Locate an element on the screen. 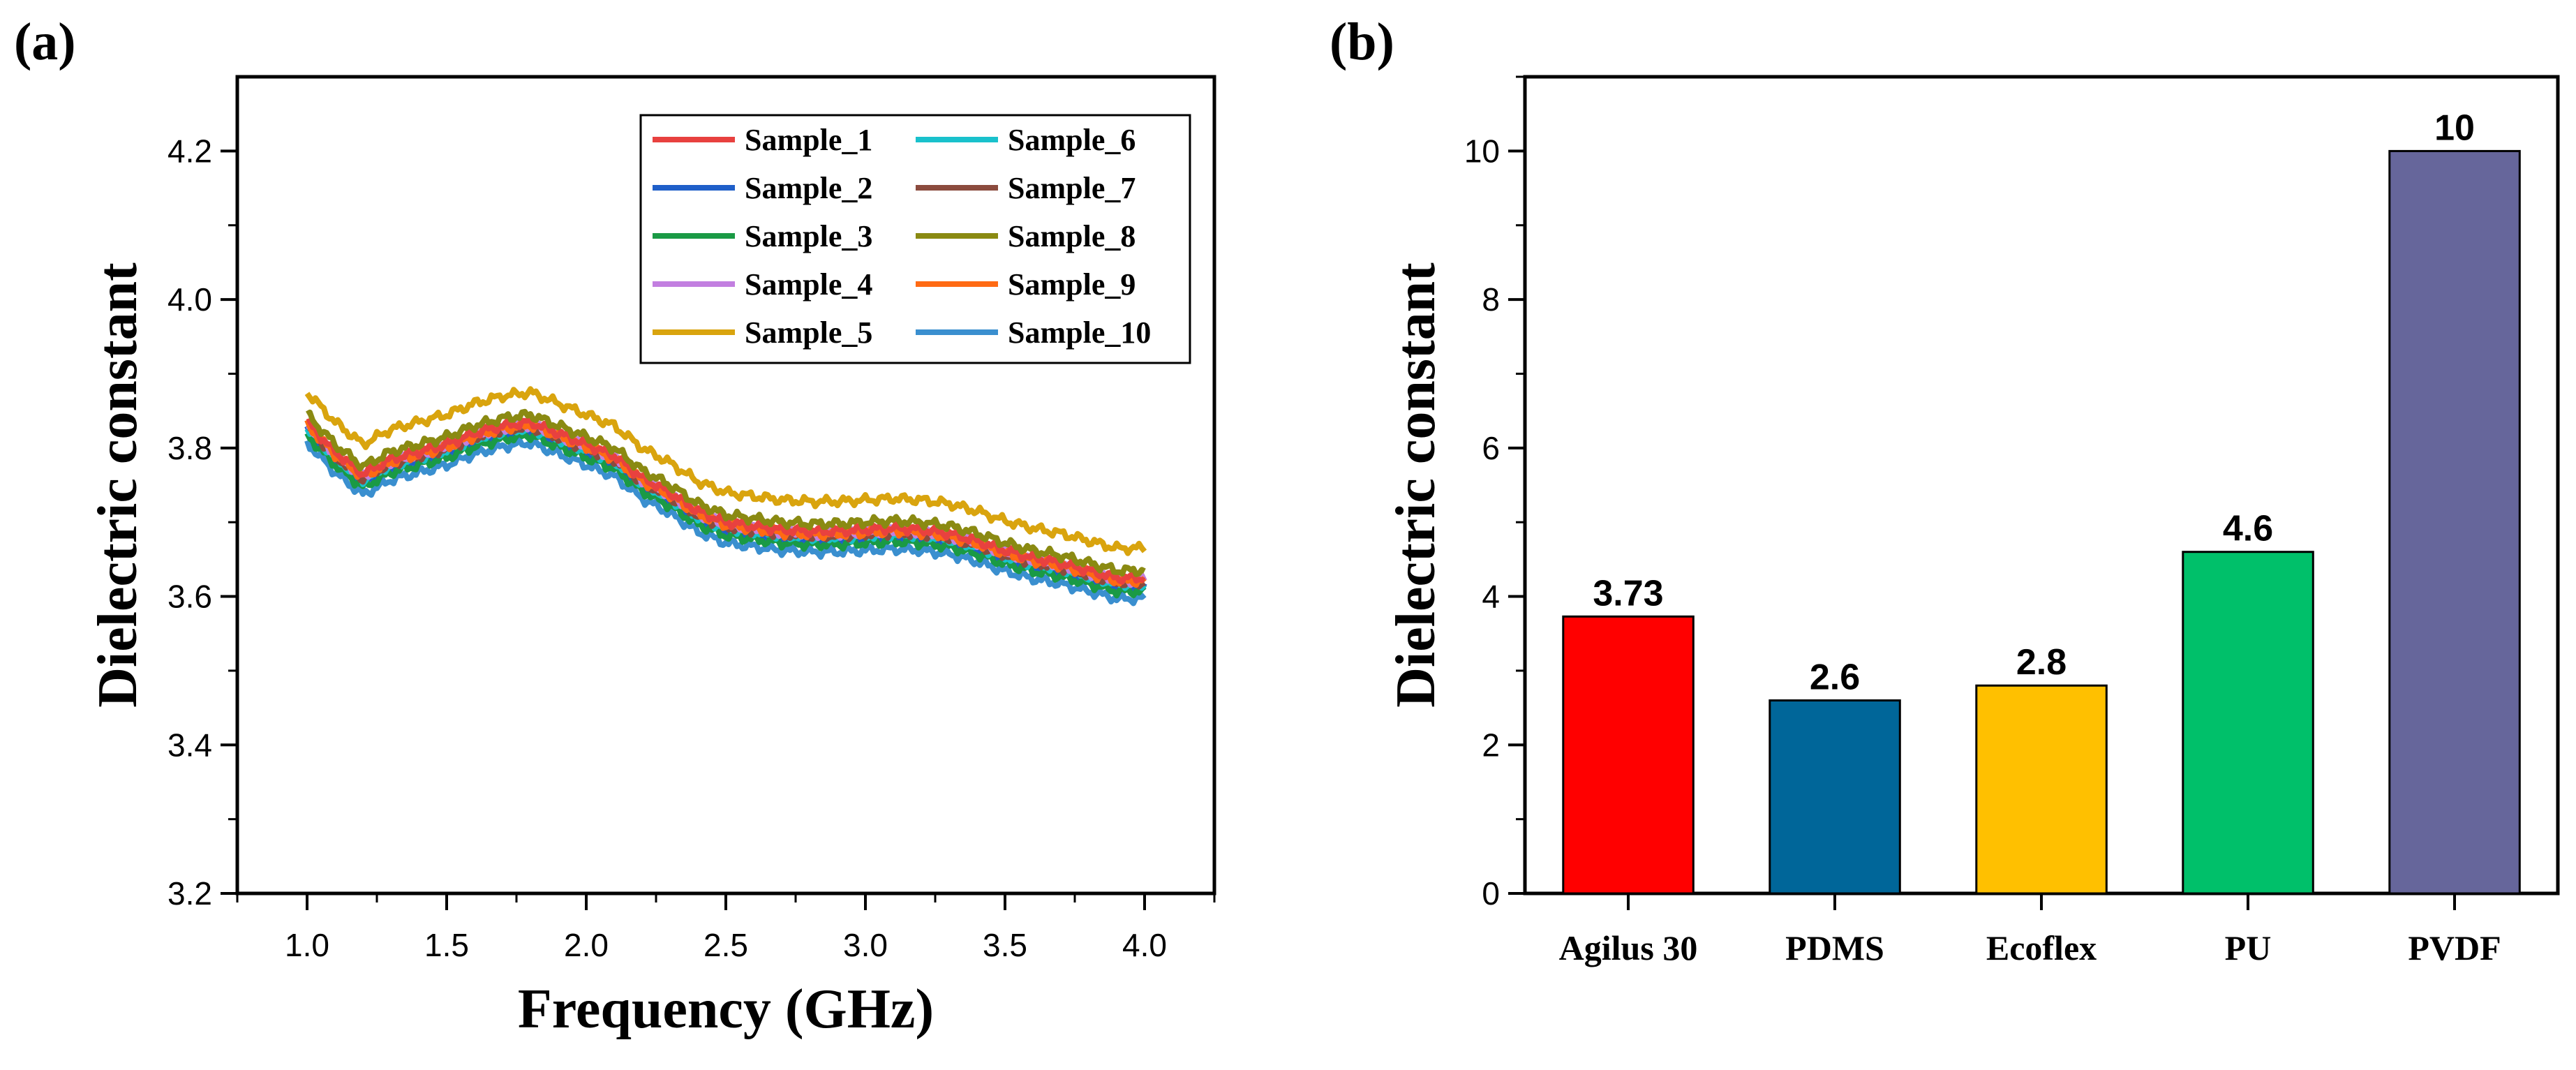  y-tick-label: 0 is located at coordinates (1491, 893).